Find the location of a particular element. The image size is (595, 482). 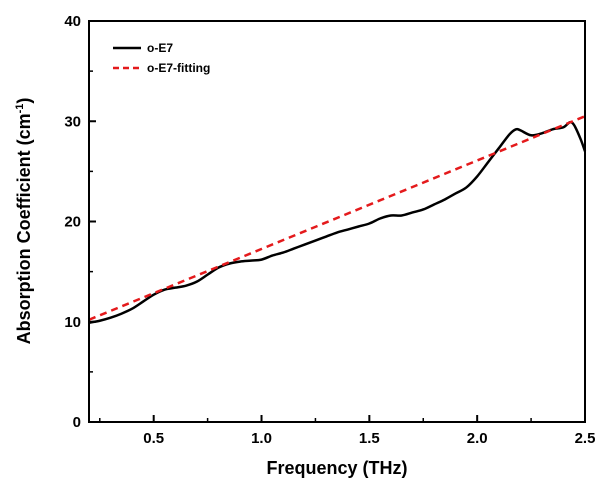

x-axis-title: Frequency (THz) is located at coordinates (336, 468).